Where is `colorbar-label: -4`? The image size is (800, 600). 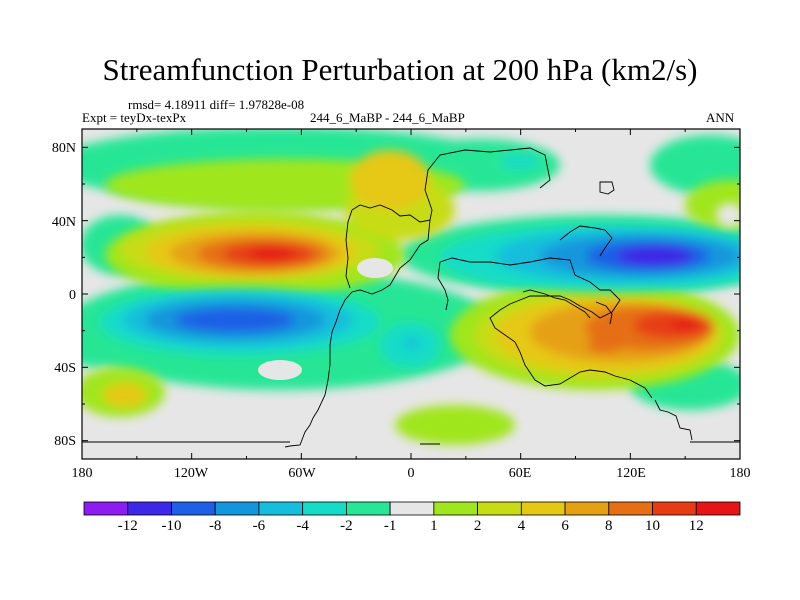
colorbar-label: -4 is located at coordinates (302, 526).